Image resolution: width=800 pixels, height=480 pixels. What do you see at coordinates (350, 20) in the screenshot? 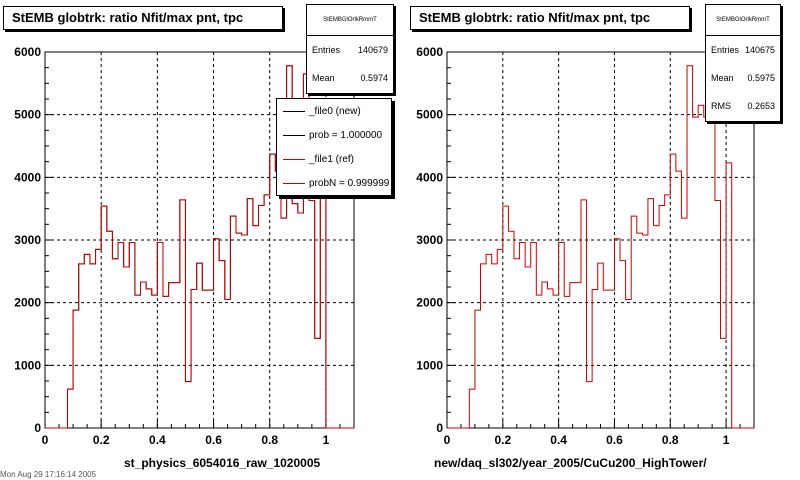
I see `left-stats-name: StEMBGlOrlkRmmT` at bounding box center [350, 20].